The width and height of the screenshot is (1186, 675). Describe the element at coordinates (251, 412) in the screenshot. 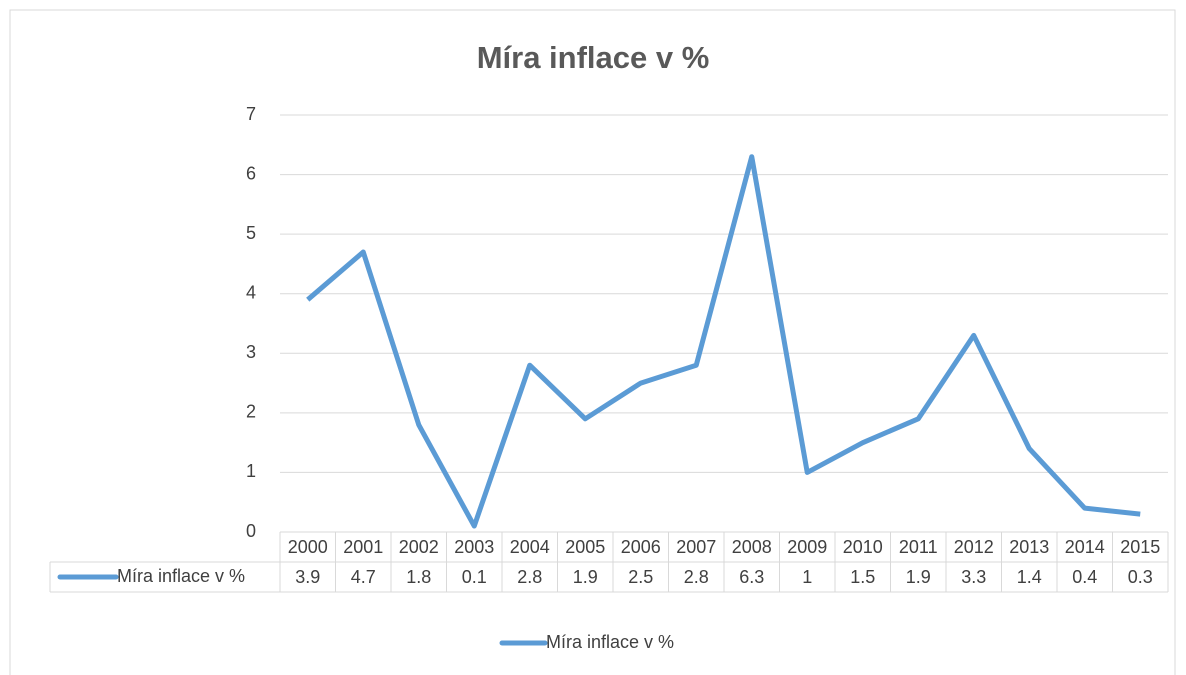

I see `y-tick-label: 2` at that location.